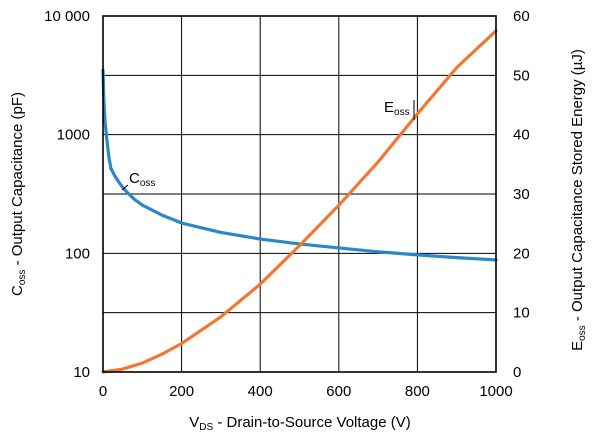  What do you see at coordinates (397, 108) in the screenshot?
I see `eoss-annotation: Eoss` at bounding box center [397, 108].